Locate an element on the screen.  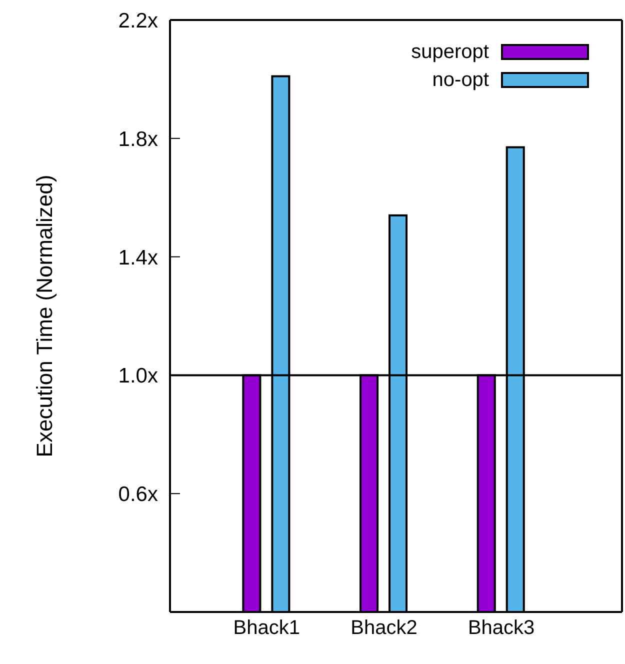
legend-label: no-opt is located at coordinates (460, 80).